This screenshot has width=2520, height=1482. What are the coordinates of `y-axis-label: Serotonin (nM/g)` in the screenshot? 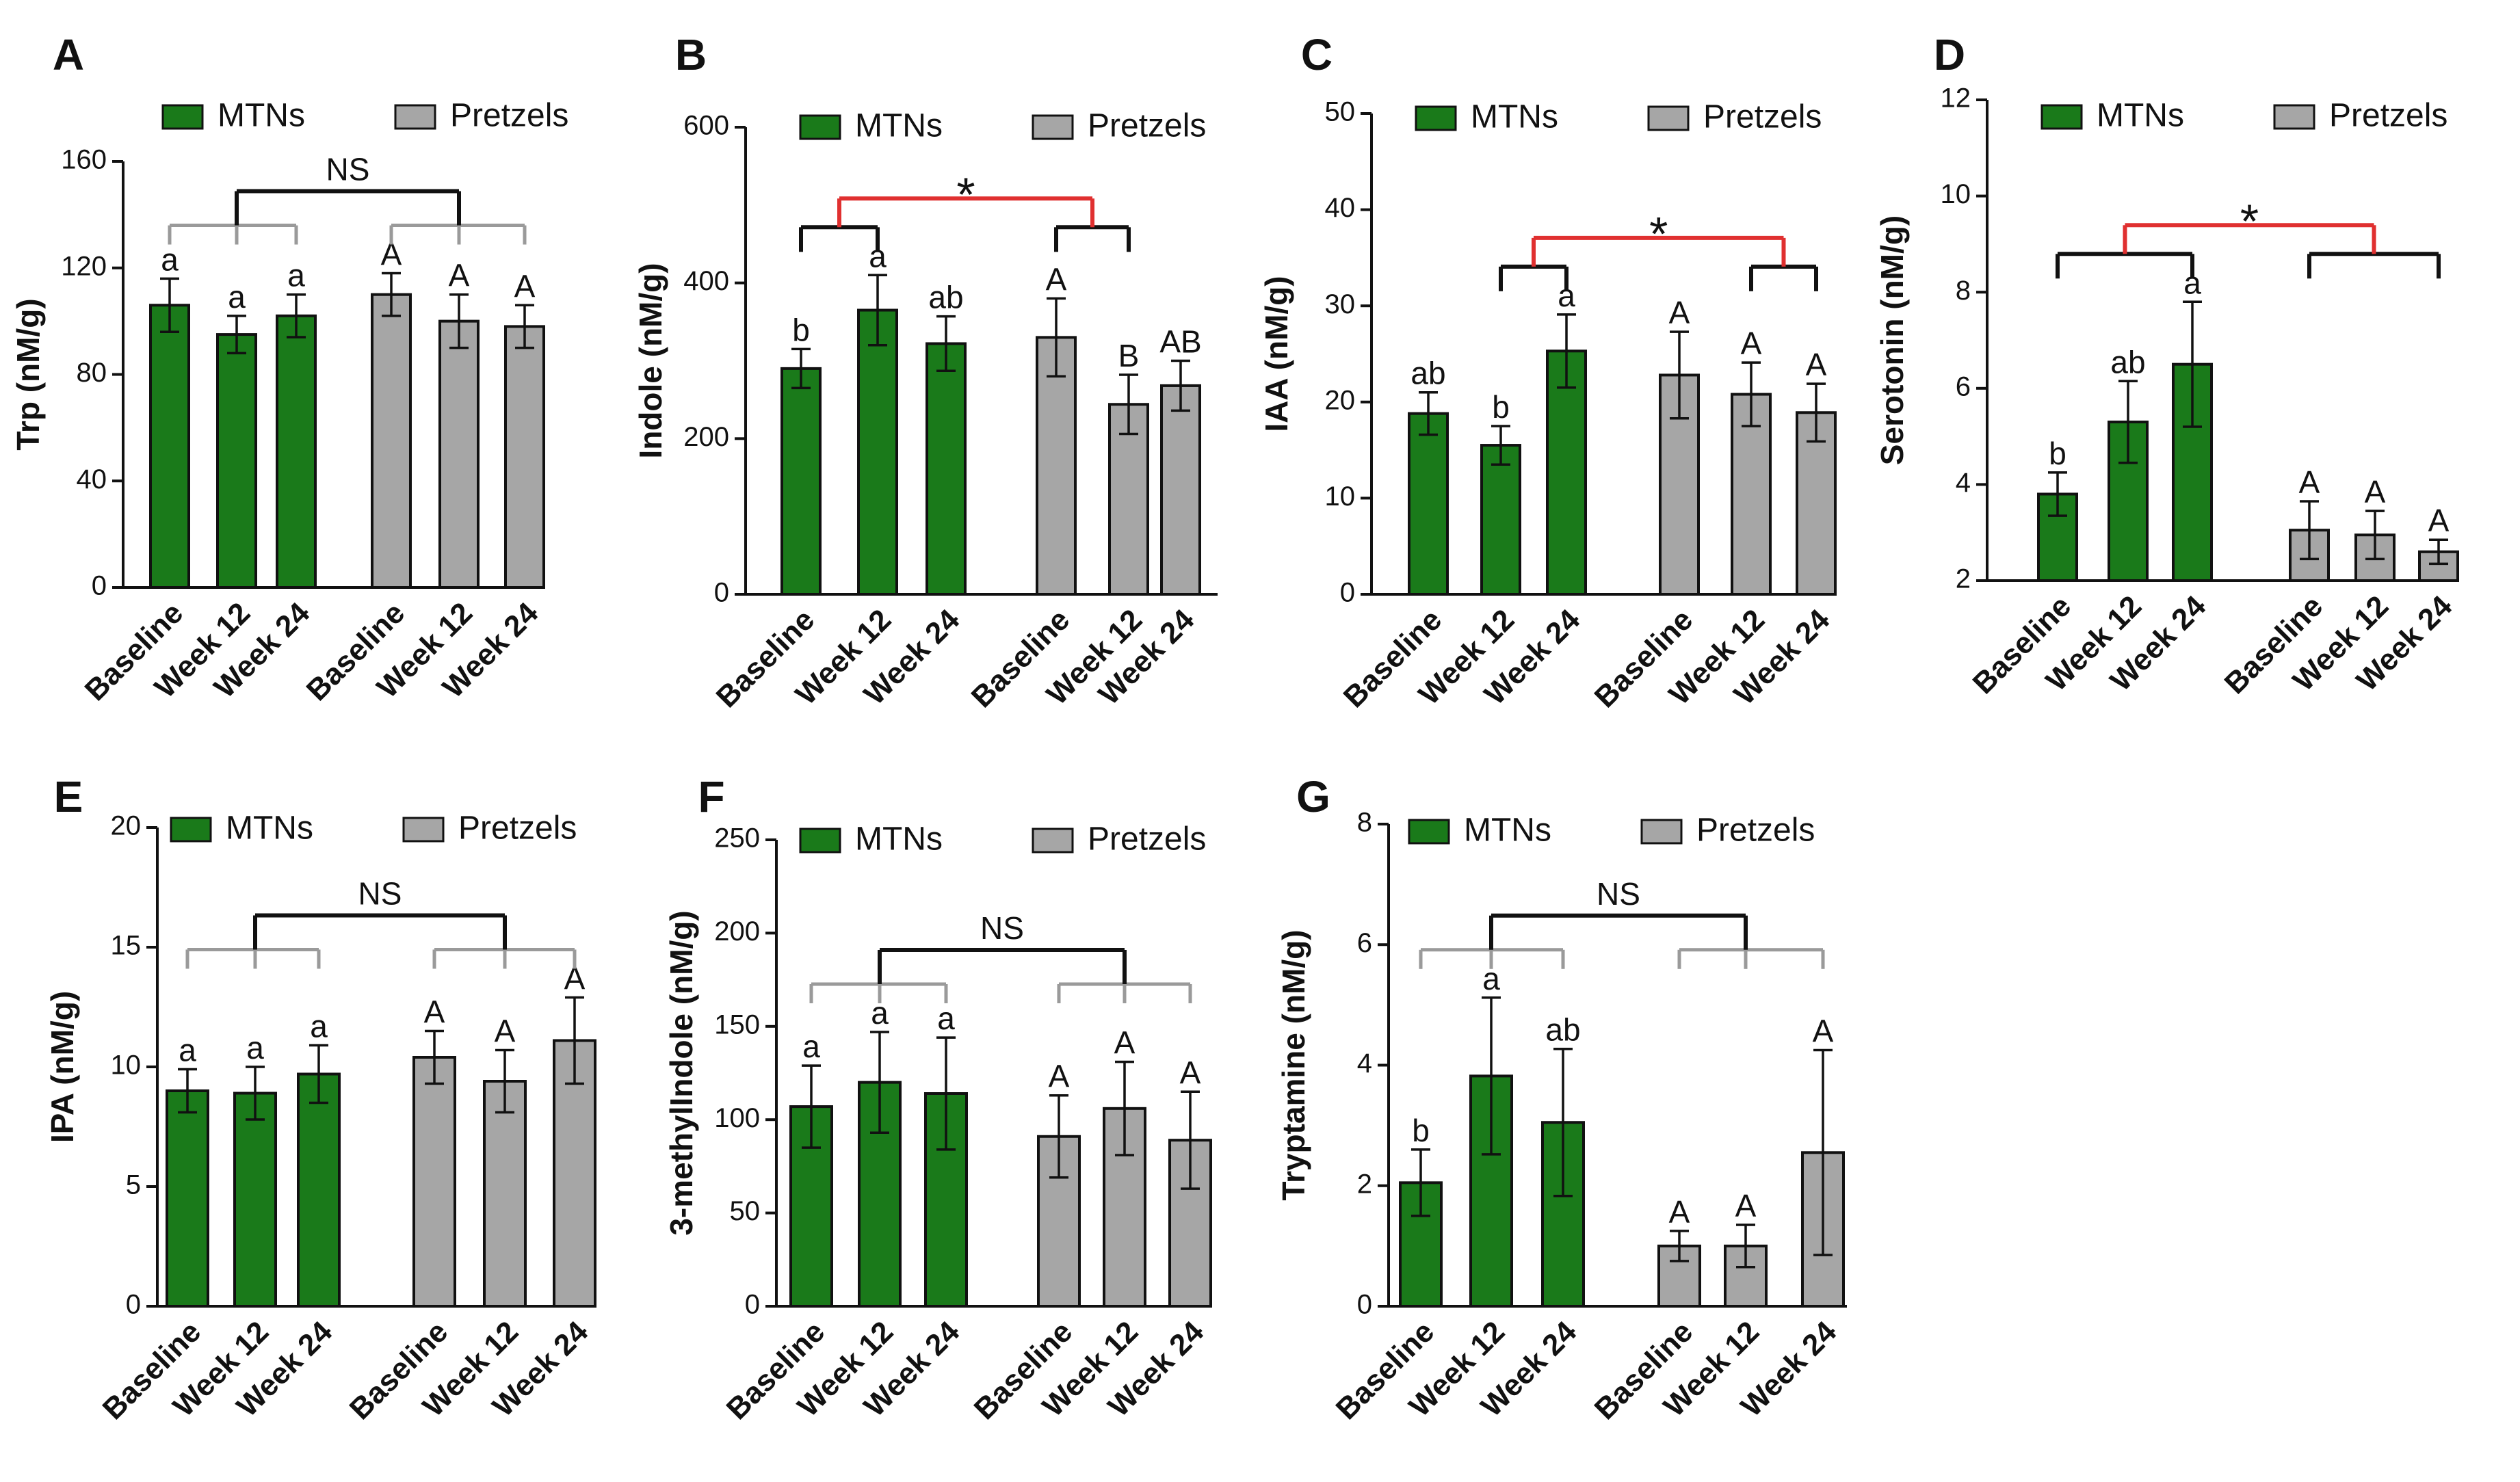 It's located at (1892, 340).